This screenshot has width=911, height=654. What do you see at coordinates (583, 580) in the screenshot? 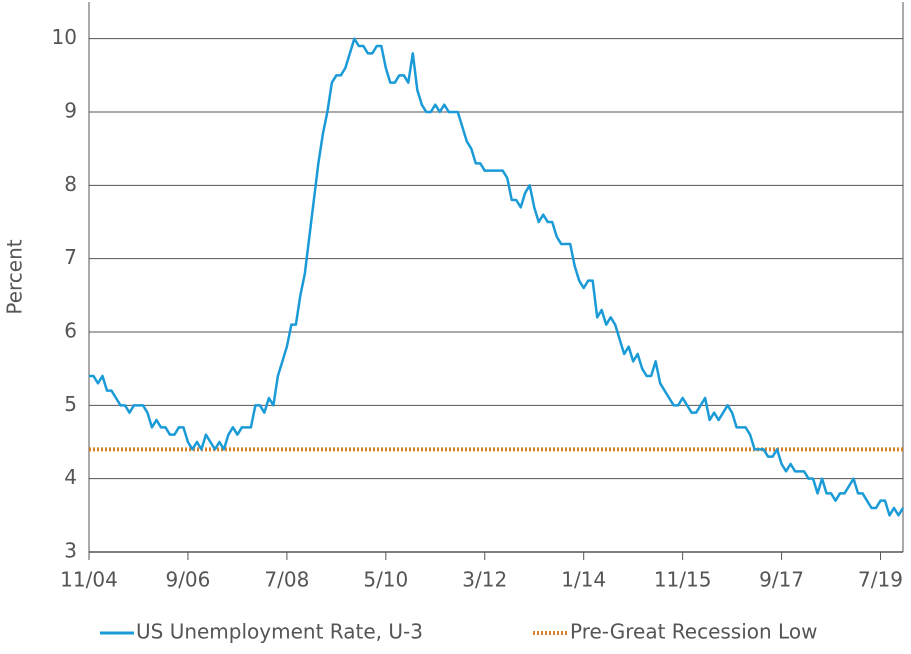
I see `x-tick-label: 1/14` at bounding box center [583, 580].